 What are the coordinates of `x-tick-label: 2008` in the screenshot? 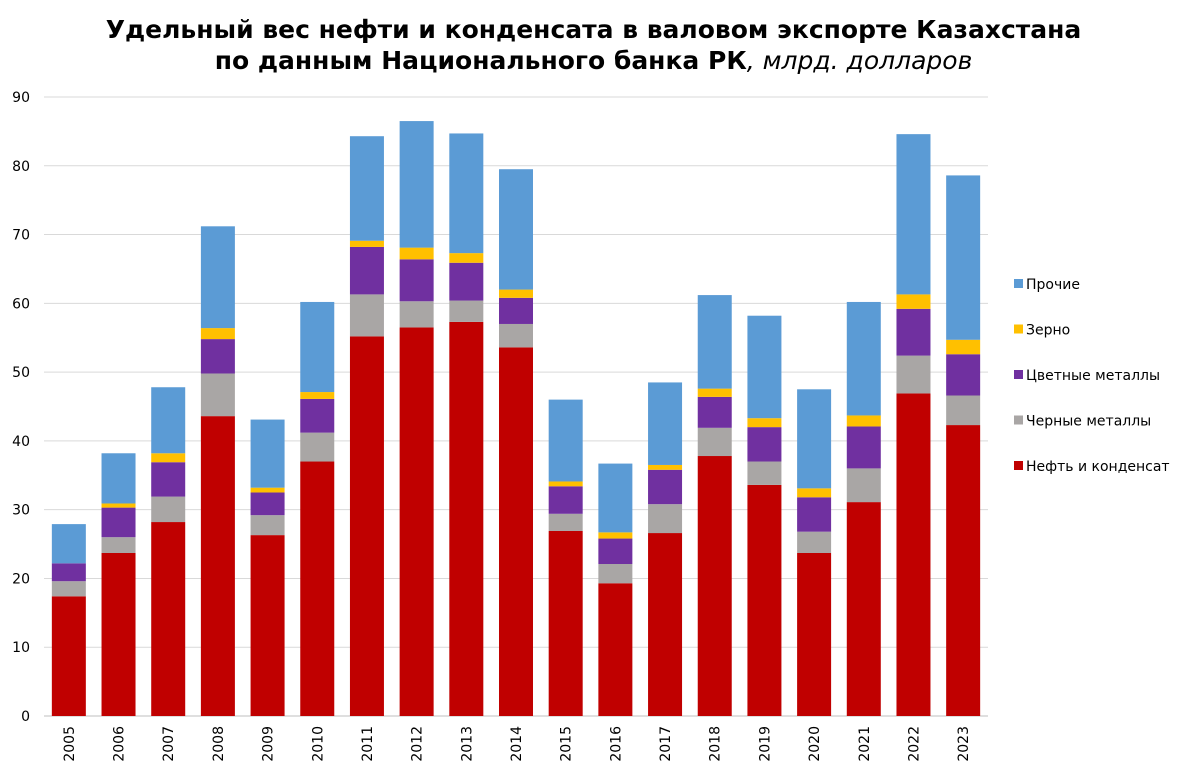 It's located at (219, 744).